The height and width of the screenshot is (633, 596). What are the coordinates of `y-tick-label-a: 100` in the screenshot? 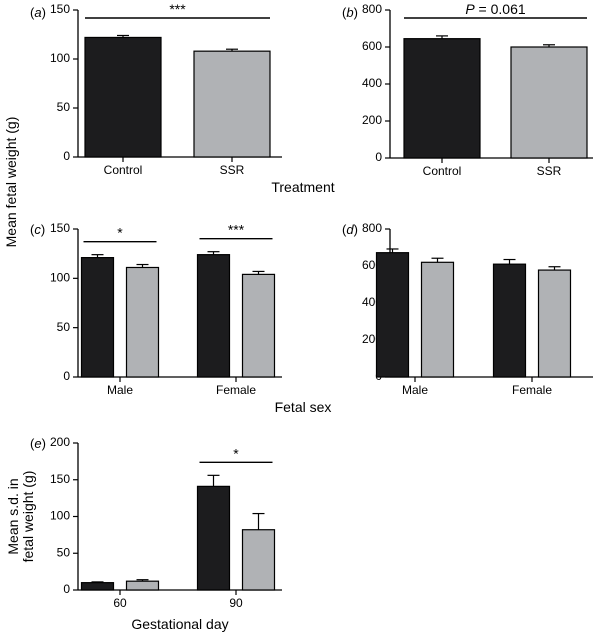 It's located at (60, 58).